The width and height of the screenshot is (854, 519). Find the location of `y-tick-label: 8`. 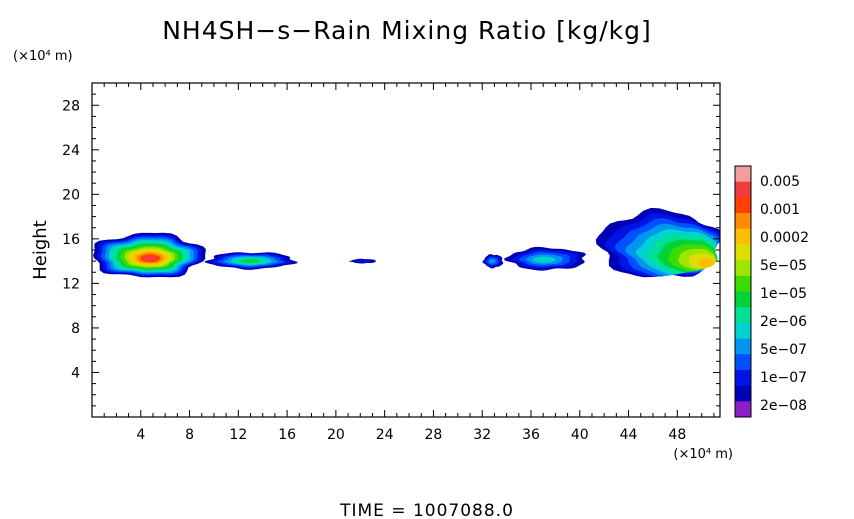

y-tick-label: 8 is located at coordinates (75, 329).